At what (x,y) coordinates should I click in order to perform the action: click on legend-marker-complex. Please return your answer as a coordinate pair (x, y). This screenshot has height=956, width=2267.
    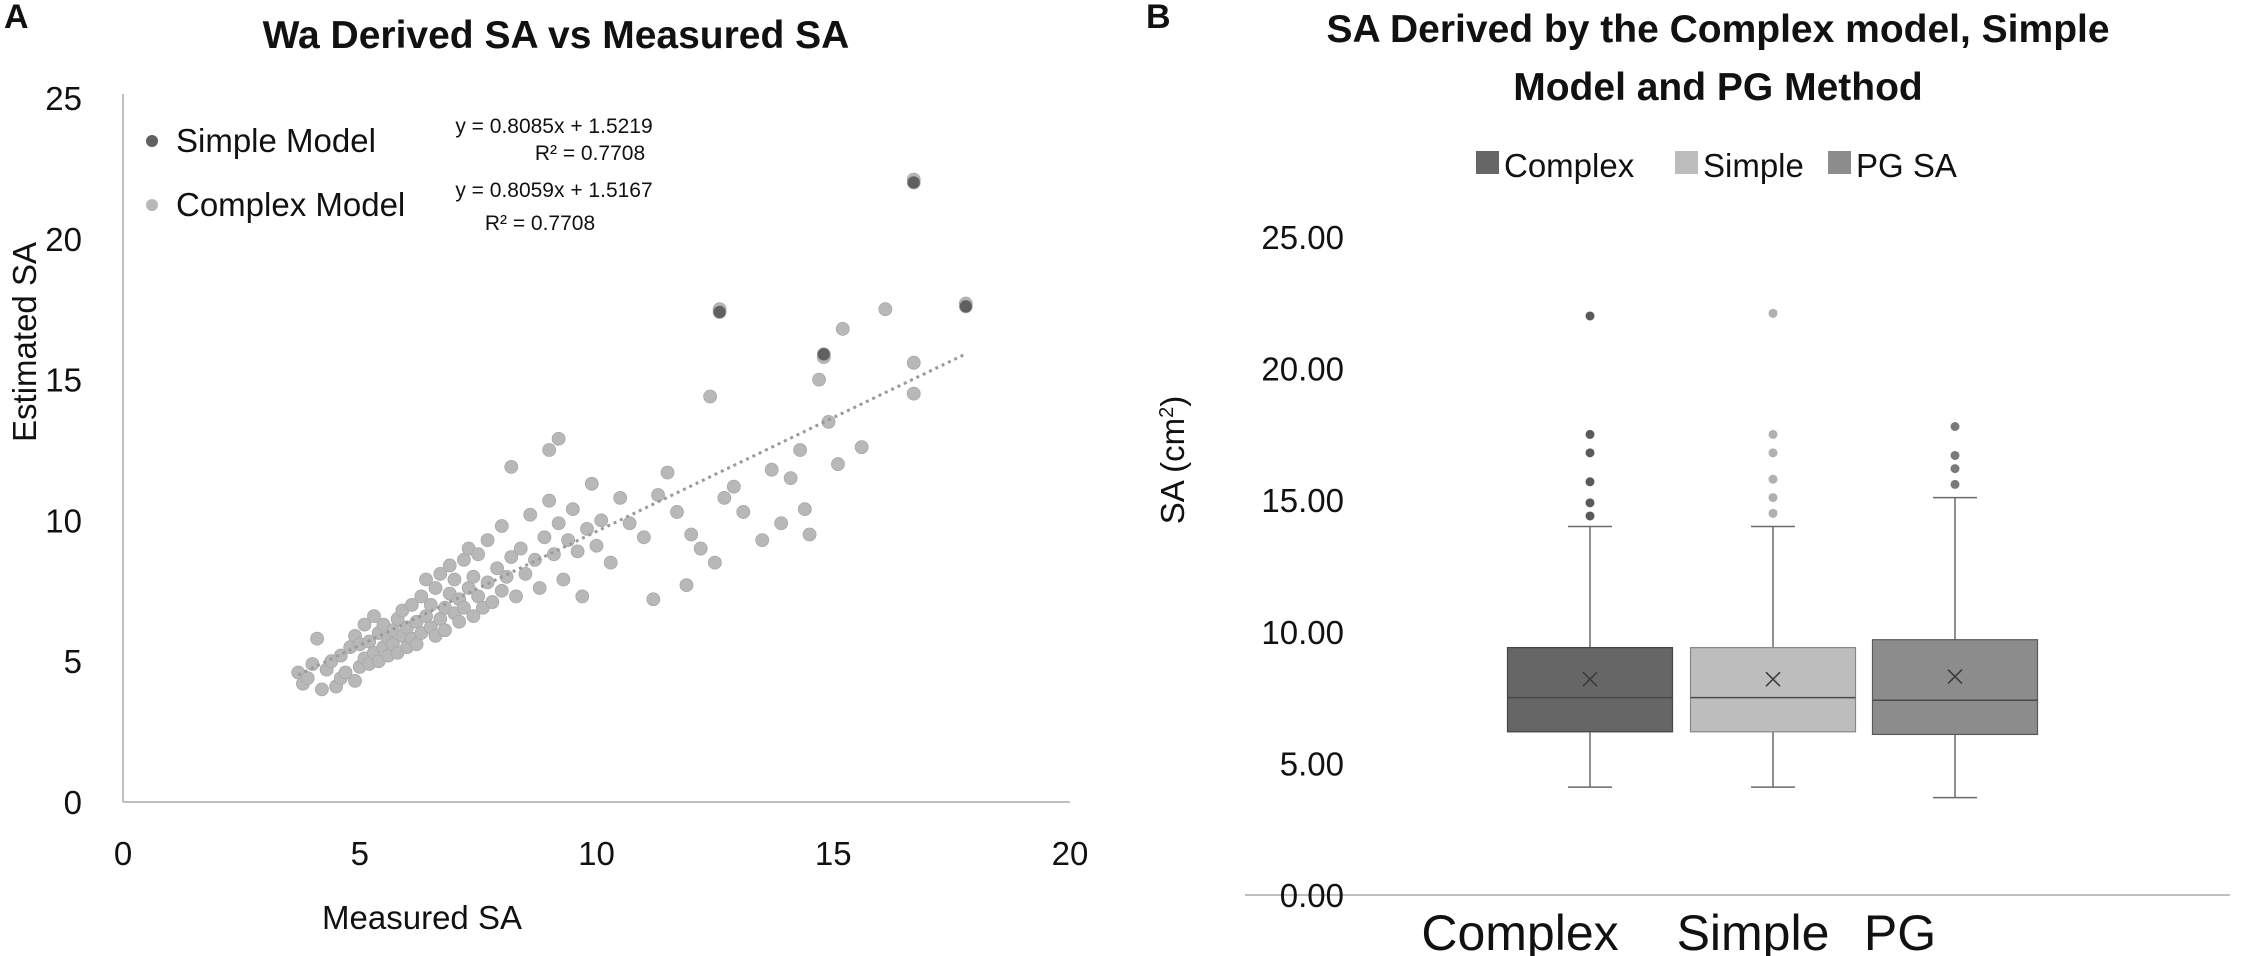
    Looking at the image, I should click on (152, 205).